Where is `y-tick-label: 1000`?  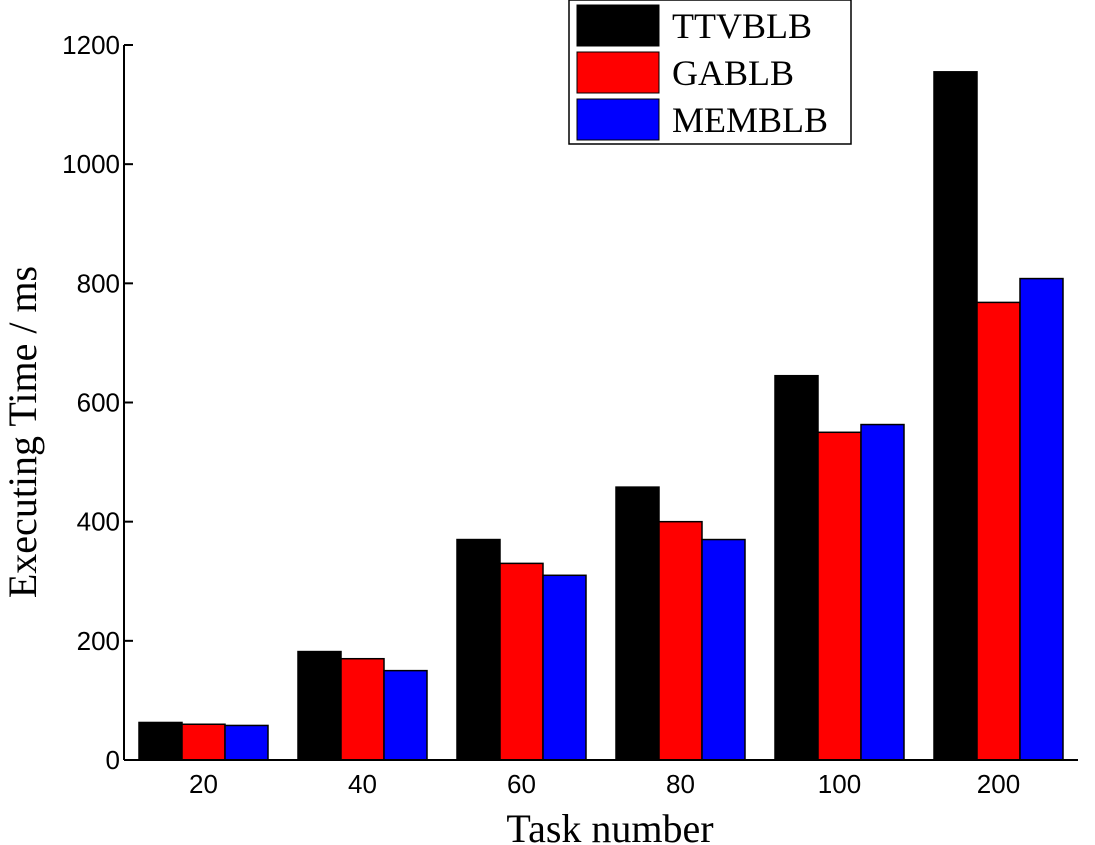
y-tick-label: 1000 is located at coordinates (91, 164).